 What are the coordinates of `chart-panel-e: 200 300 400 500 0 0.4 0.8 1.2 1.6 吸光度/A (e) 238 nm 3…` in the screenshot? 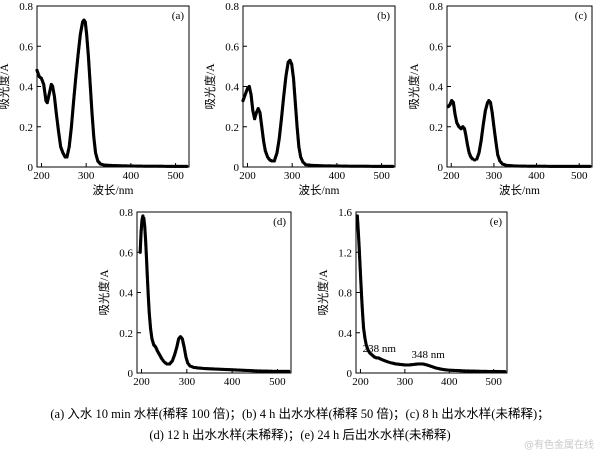 It's located at (412, 297).